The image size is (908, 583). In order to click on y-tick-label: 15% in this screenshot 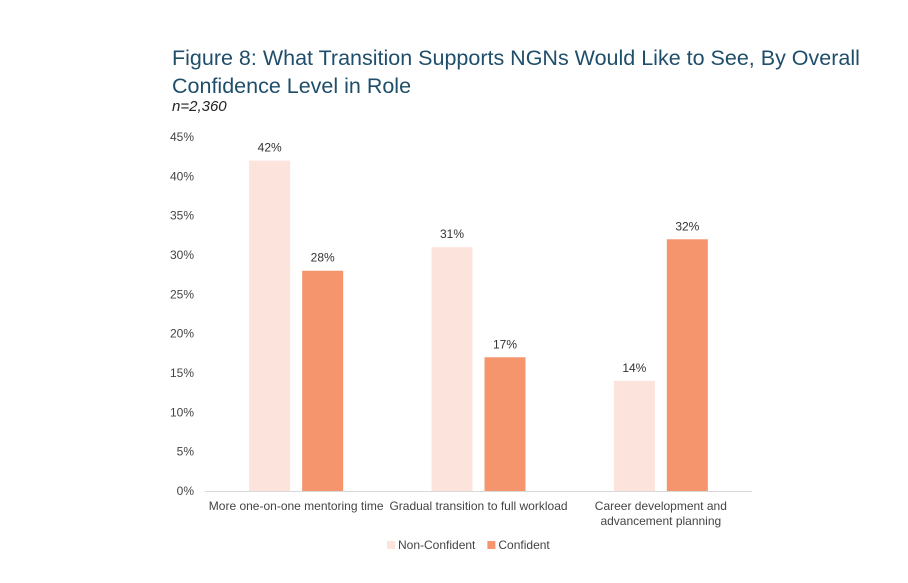, I will do `click(182, 373)`.